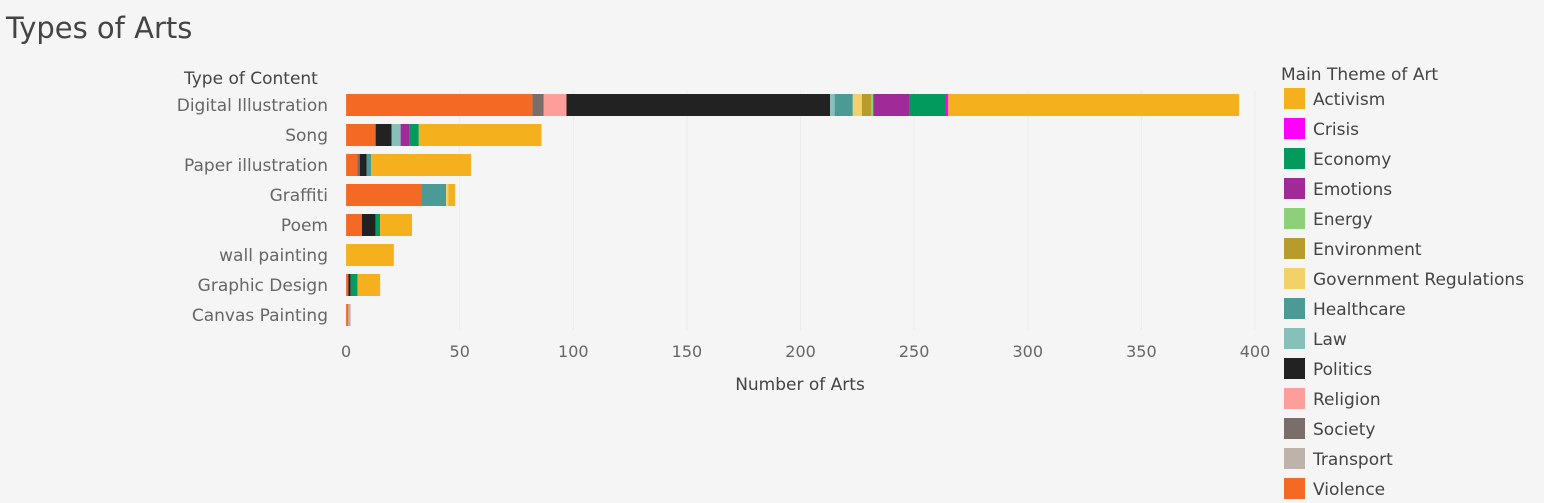  Describe the element at coordinates (1336, 130) in the screenshot. I see `legend-label: Crisis` at that location.